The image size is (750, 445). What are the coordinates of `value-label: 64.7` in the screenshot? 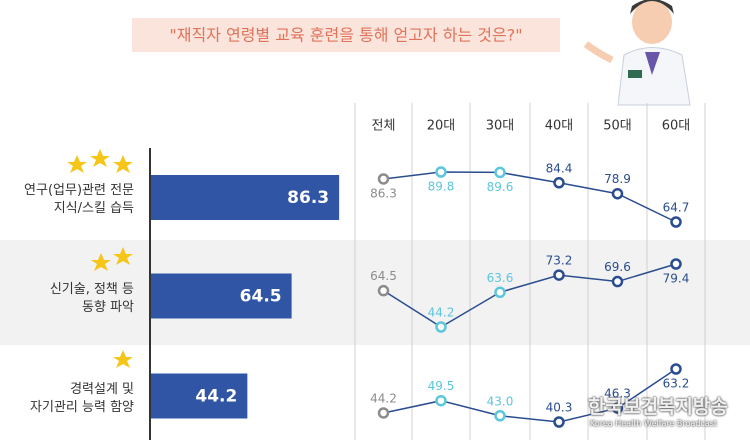 It's located at (676, 208).